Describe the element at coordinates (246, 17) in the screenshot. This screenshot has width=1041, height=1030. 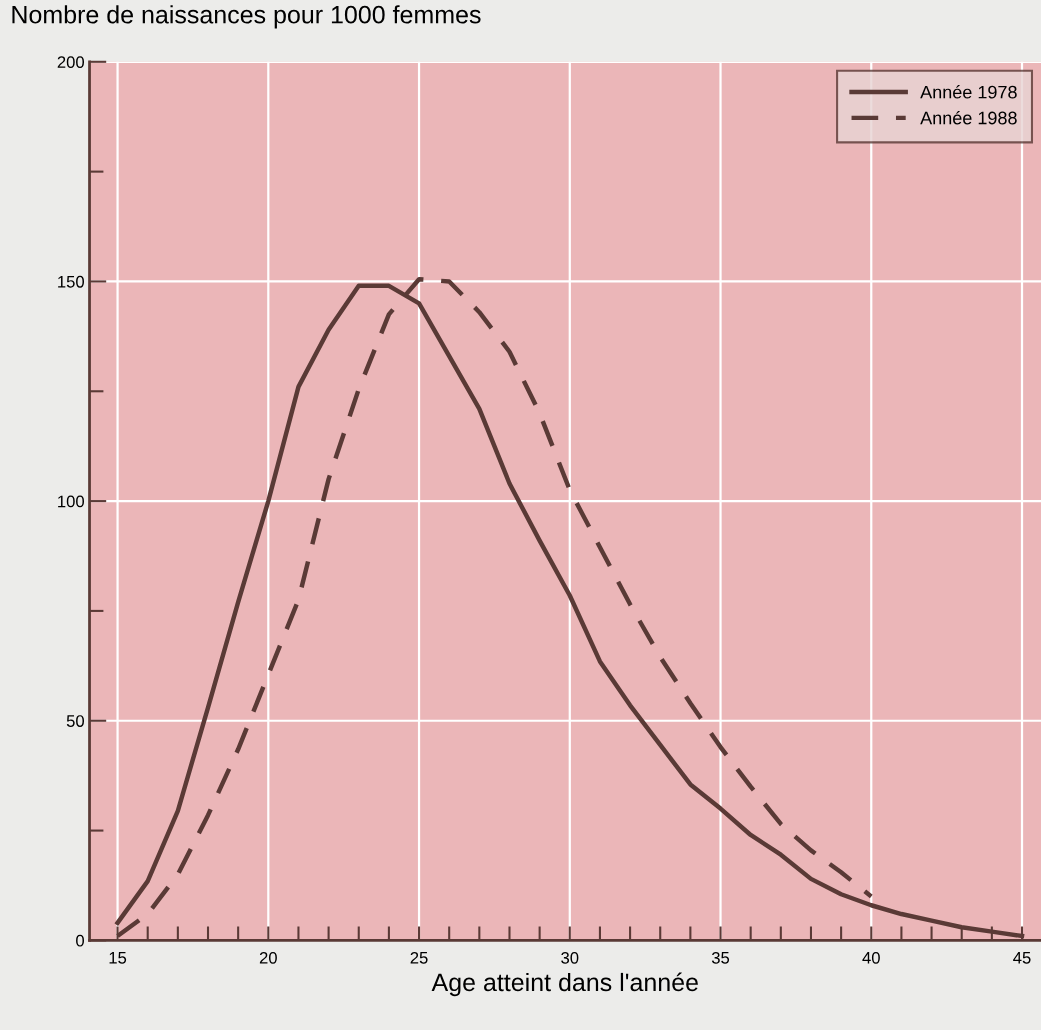
I see `chart-title: Nombre de naissances pour 1000 femmes` at that location.